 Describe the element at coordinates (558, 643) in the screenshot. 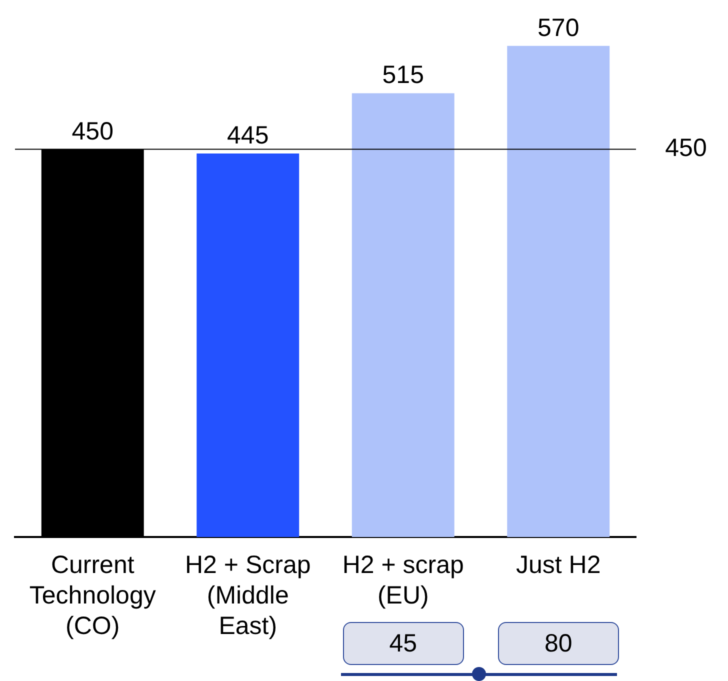

I see `text: 80` at that location.